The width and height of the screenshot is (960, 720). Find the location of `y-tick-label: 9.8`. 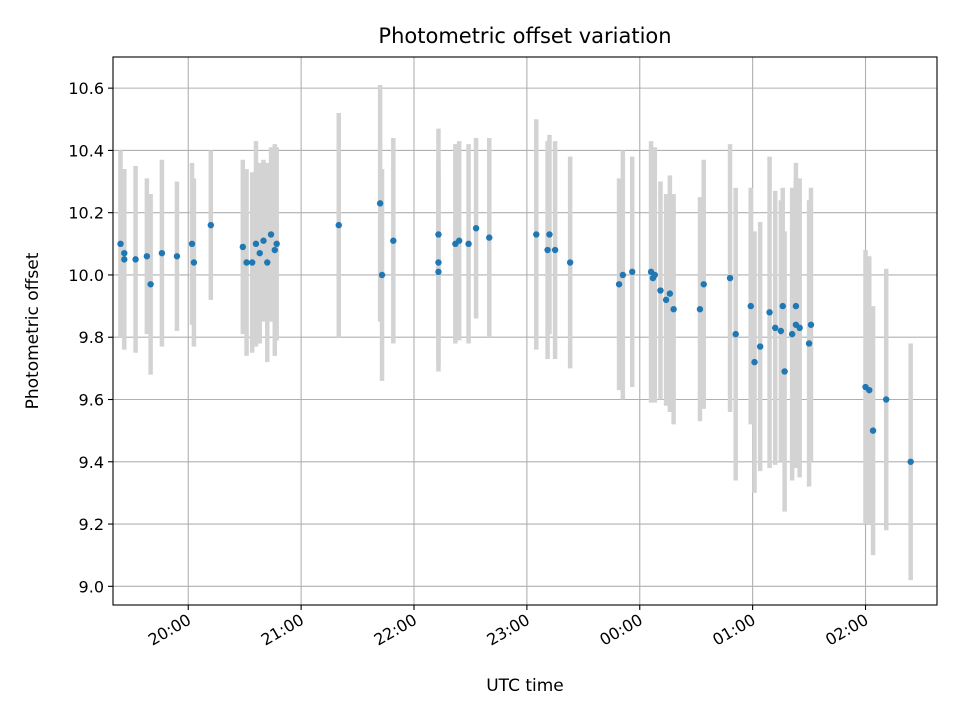

y-tick-label: 9.8 is located at coordinates (91, 337).